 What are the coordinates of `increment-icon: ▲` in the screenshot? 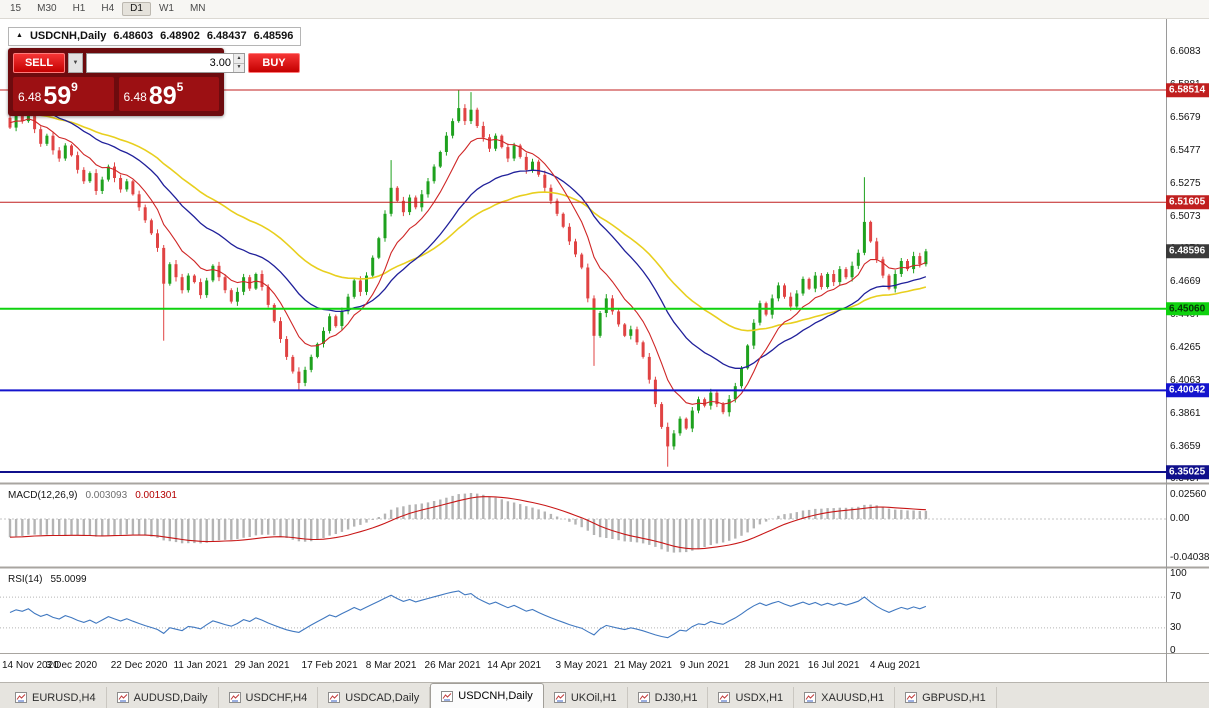 It's located at (239, 58).